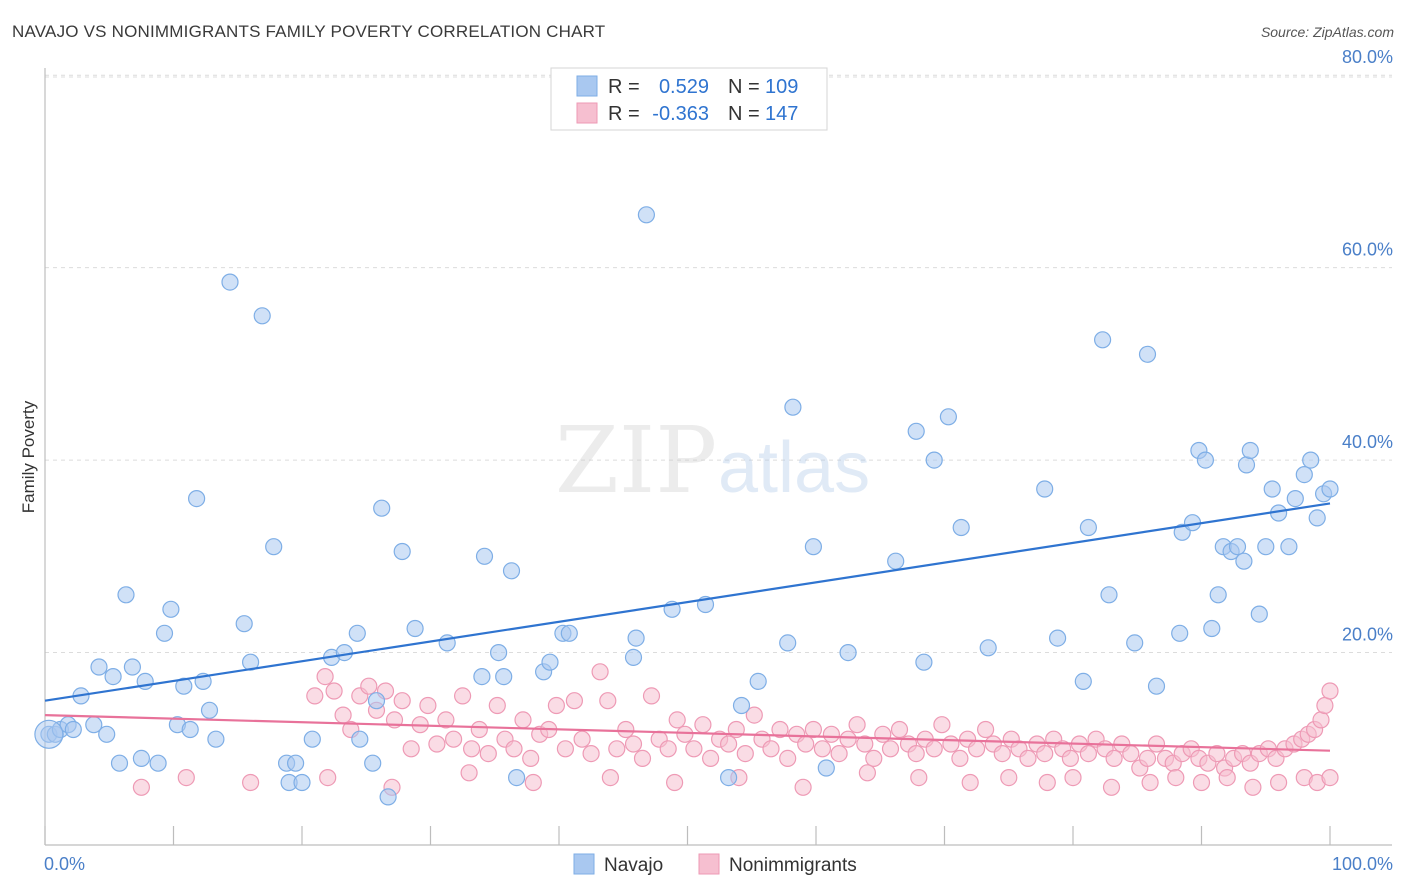  Describe the element at coordinates (28, 456) in the screenshot. I see `y-axis-title: Family Poverty` at that location.